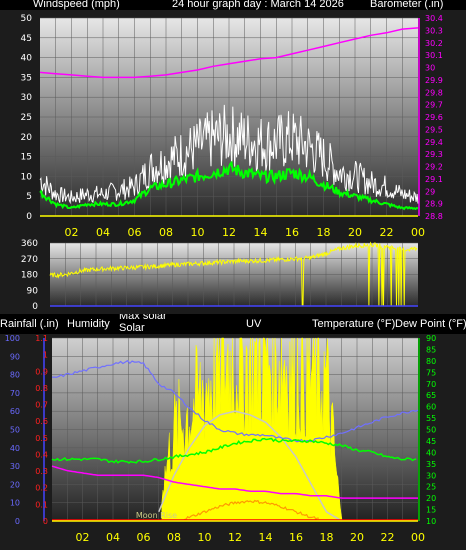 The height and width of the screenshot is (550, 466). Describe the element at coordinates (15, 411) in the screenshot. I see `y-tick-label-humidity: 60` at that location.